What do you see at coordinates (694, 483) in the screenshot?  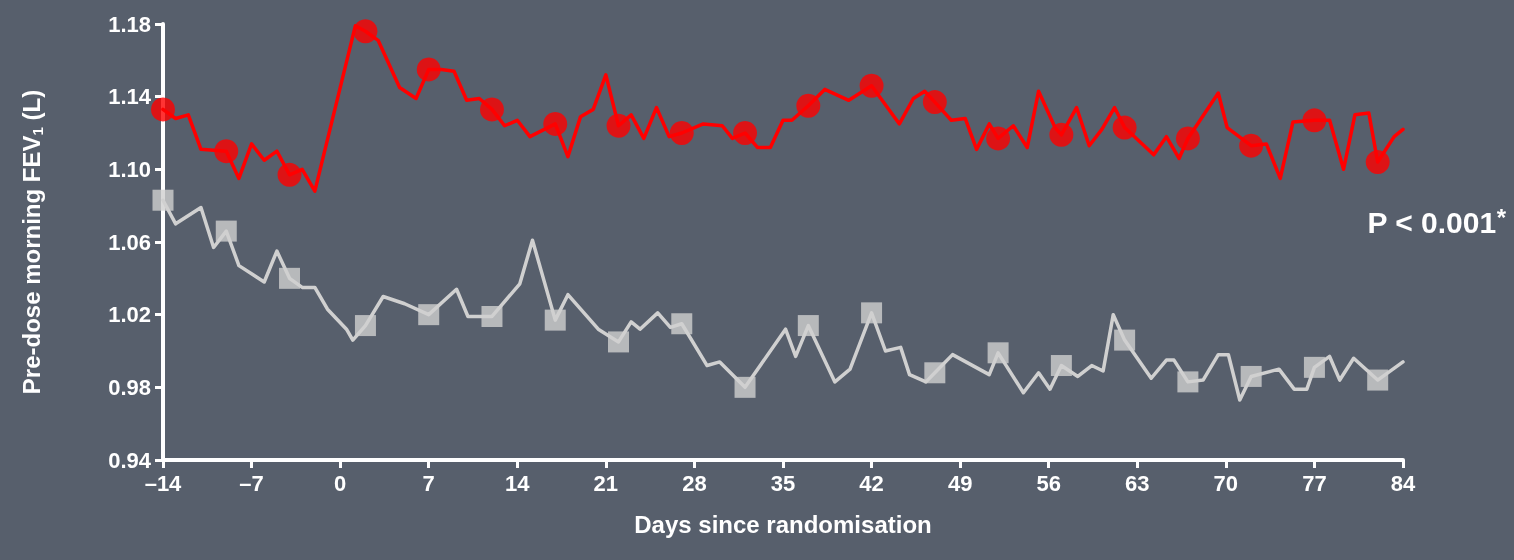 I see `x-tick-label: 28` at bounding box center [694, 483].